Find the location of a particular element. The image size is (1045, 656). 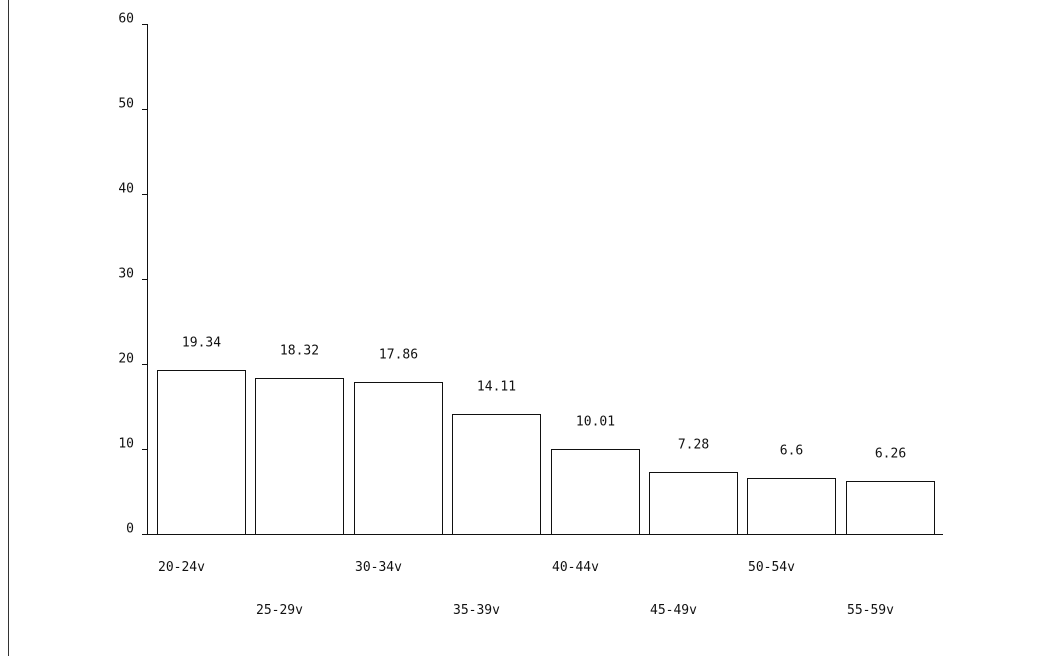

category-label: 40-44v is located at coordinates (575, 567).